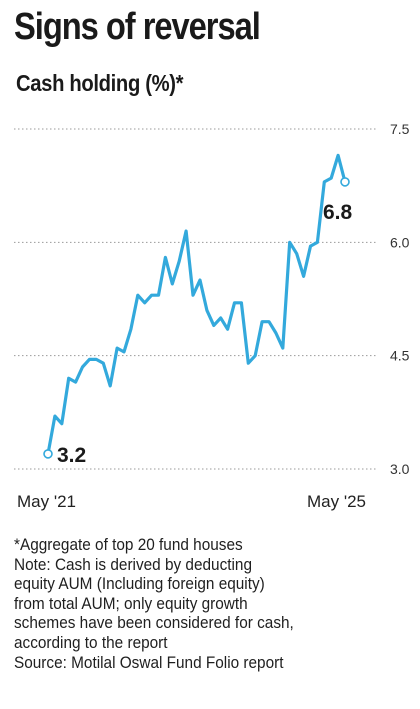 The width and height of the screenshot is (420, 709). What do you see at coordinates (91, 642) in the screenshot?
I see `note-line: according to the report` at bounding box center [91, 642].